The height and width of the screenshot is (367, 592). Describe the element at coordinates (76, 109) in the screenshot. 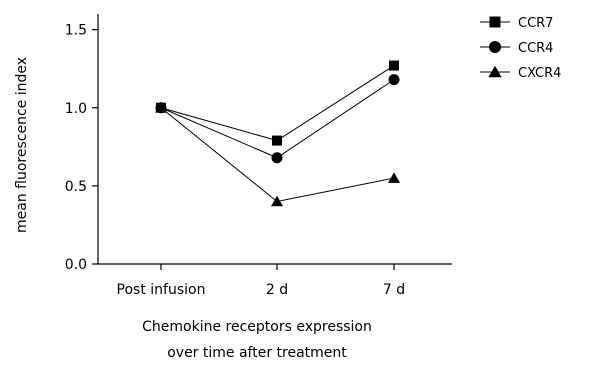

I see `y-tick-label: 1.0` at that location.